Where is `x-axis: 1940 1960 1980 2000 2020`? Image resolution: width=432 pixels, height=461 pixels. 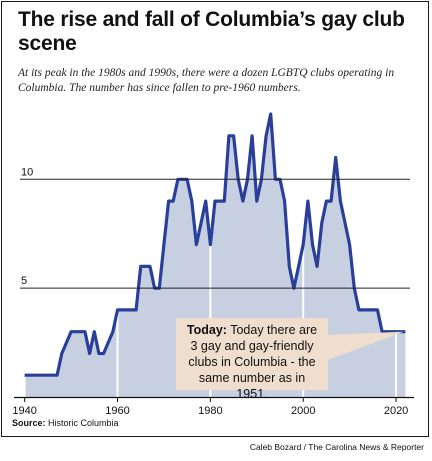
x-axis: 1940 1960 1980 2000 2020 is located at coordinates (213, 406).